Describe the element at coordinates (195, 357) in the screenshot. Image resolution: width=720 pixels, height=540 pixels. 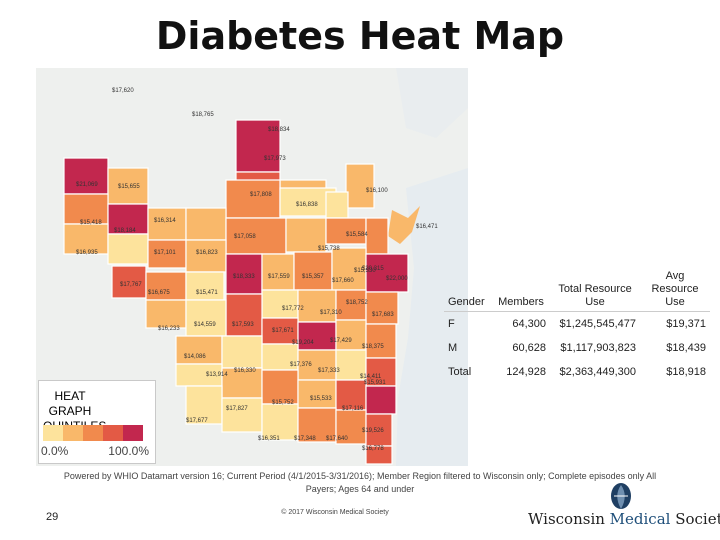
I see `map-label: $14,086` at that location.